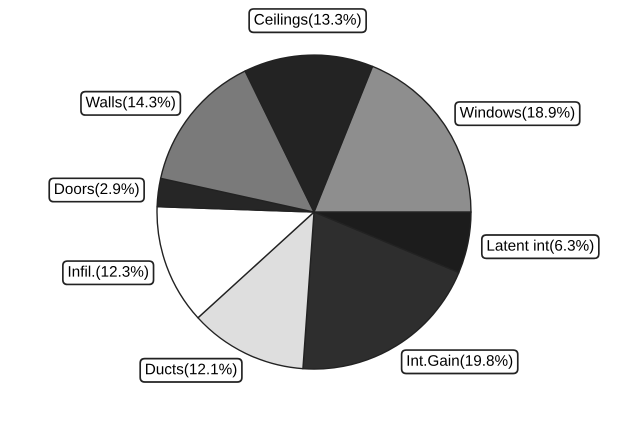  I want to click on slice-label: Ducts(12.1%), so click(191, 370).